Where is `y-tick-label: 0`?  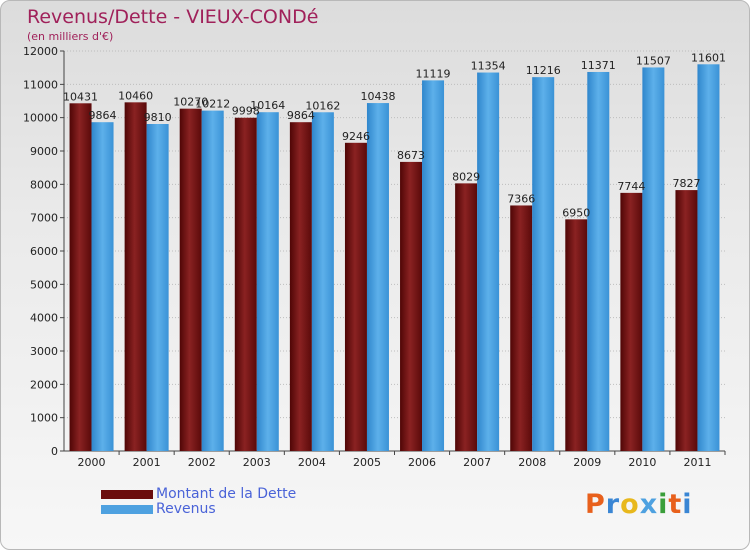 y-tick-label: 0 is located at coordinates (54, 451).